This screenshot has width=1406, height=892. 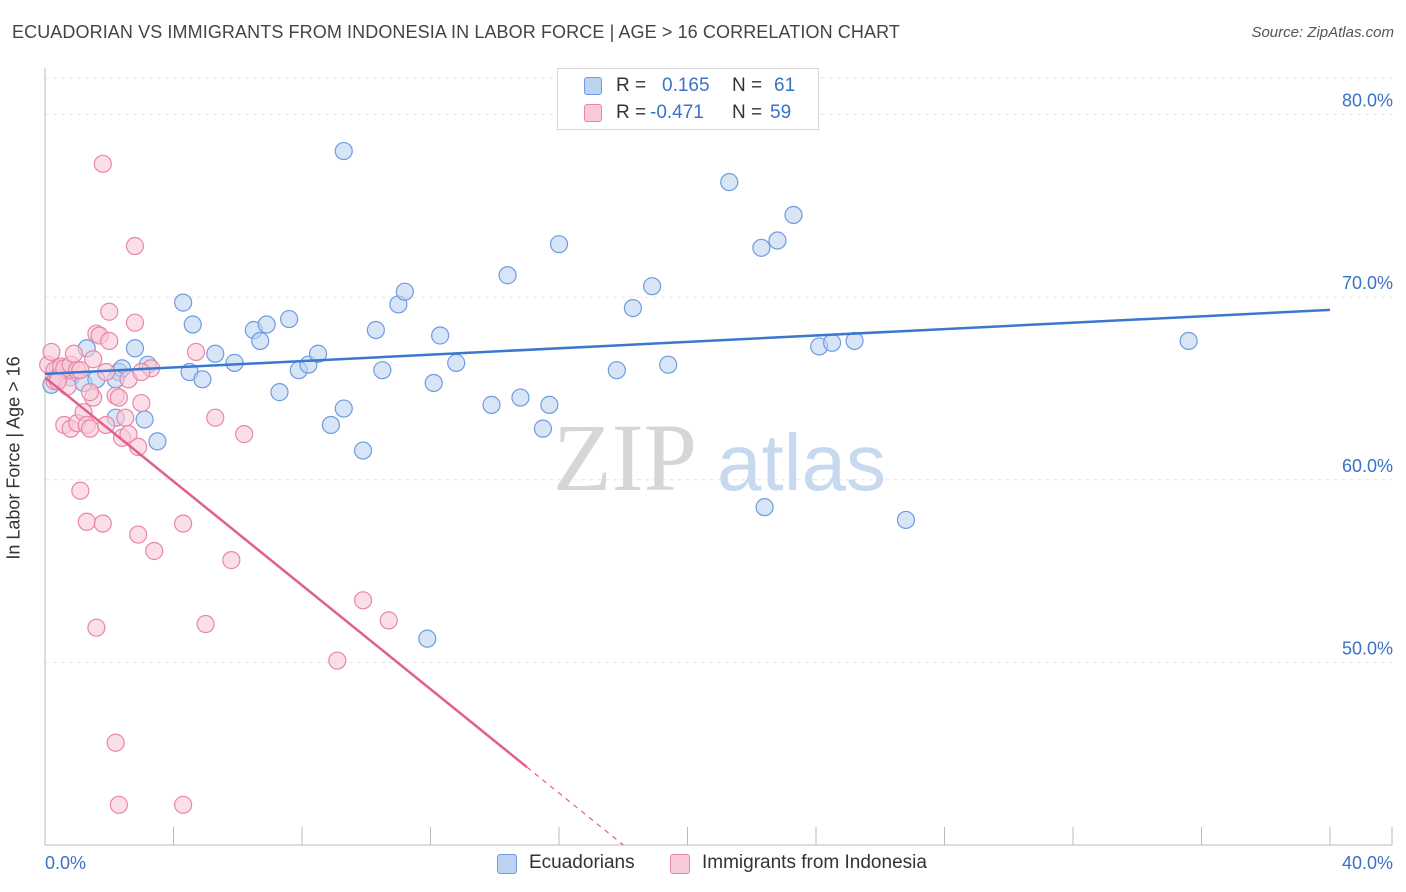 What do you see at coordinates (13, 458) in the screenshot?
I see `y-axis-label: In Labor Force | Age > 16` at bounding box center [13, 458].